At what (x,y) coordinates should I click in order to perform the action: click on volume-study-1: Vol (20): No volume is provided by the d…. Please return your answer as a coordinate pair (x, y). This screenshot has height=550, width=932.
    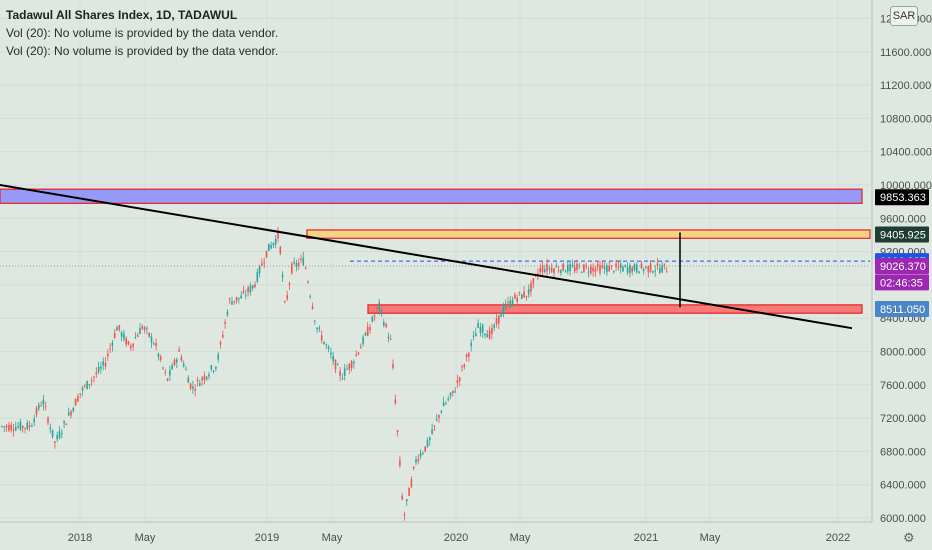
    Looking at the image, I should click on (142, 33).